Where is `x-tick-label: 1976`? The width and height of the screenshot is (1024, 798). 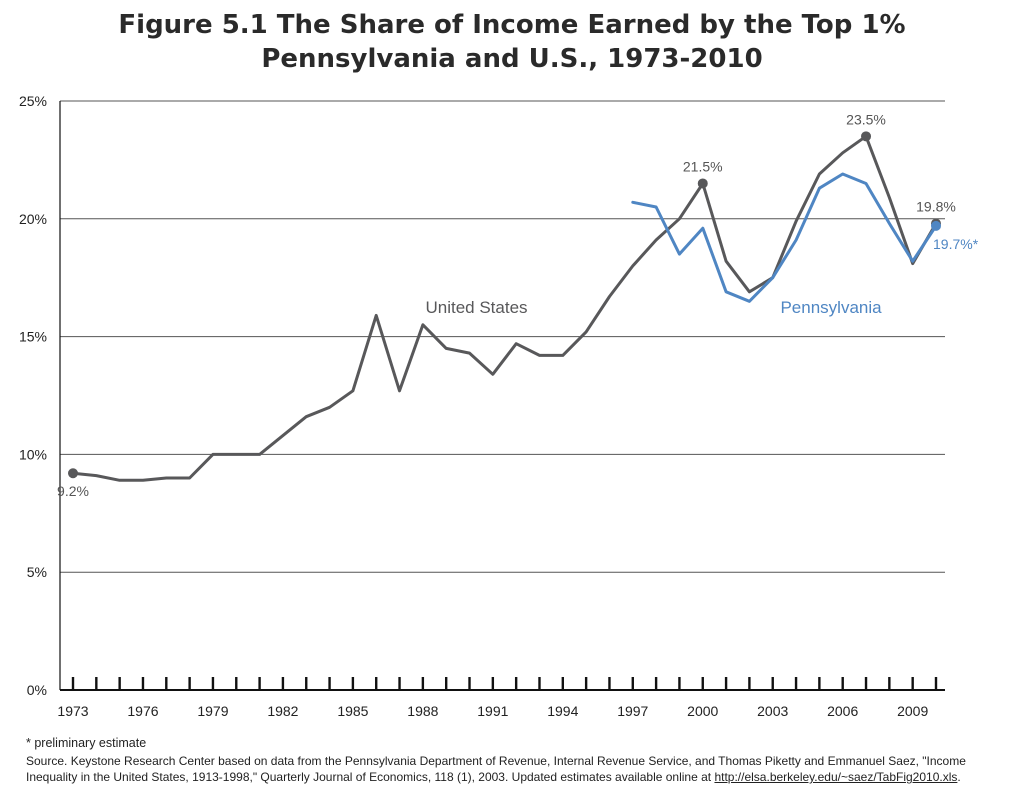
x-tick-label: 1976 is located at coordinates (142, 711).